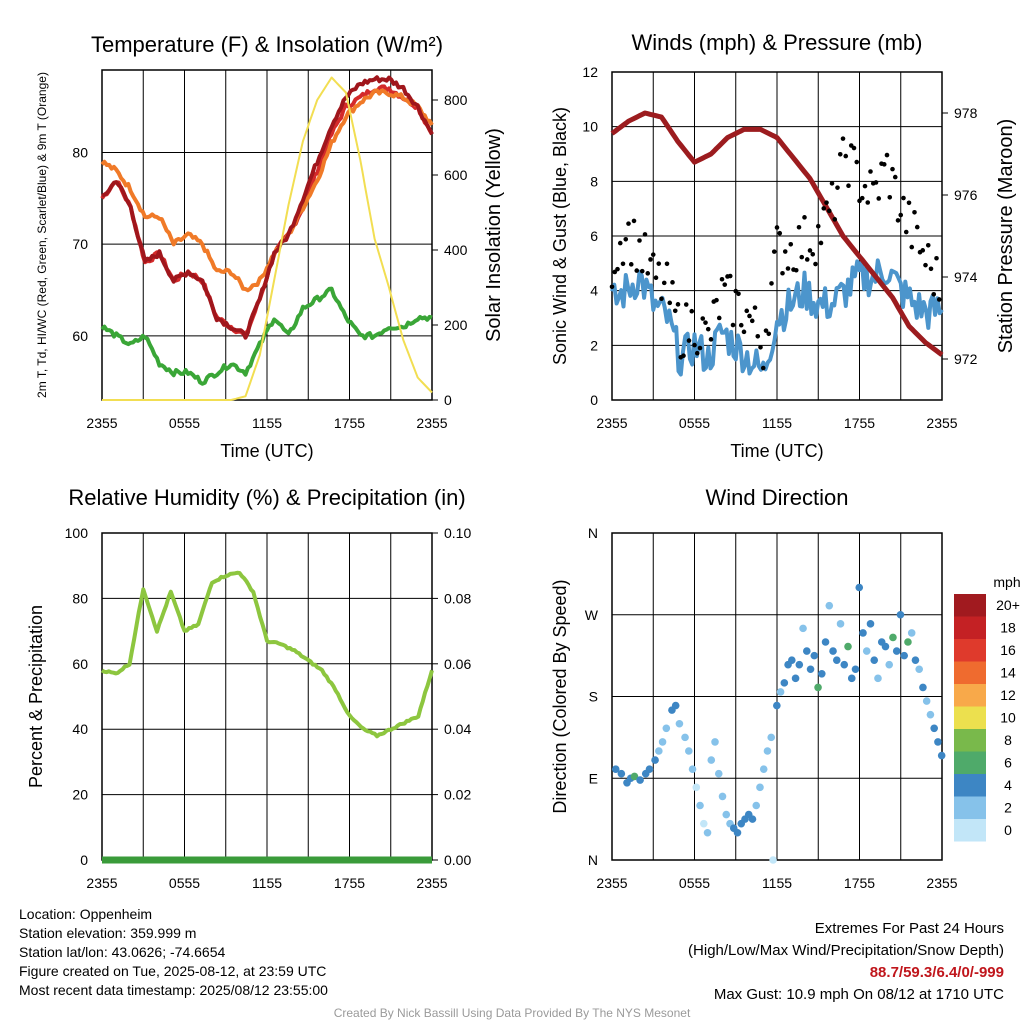  I want to click on y-tick-label: W, so click(592, 615).